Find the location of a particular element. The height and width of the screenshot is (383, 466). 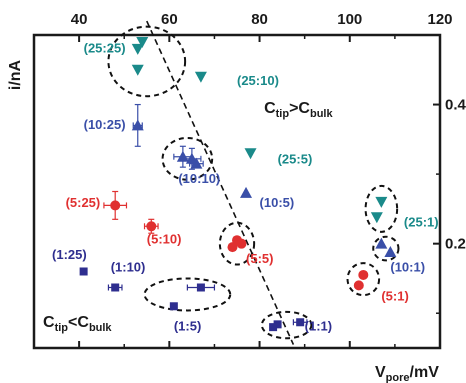

y-axis-label: i/nA is located at coordinates (15, 74).